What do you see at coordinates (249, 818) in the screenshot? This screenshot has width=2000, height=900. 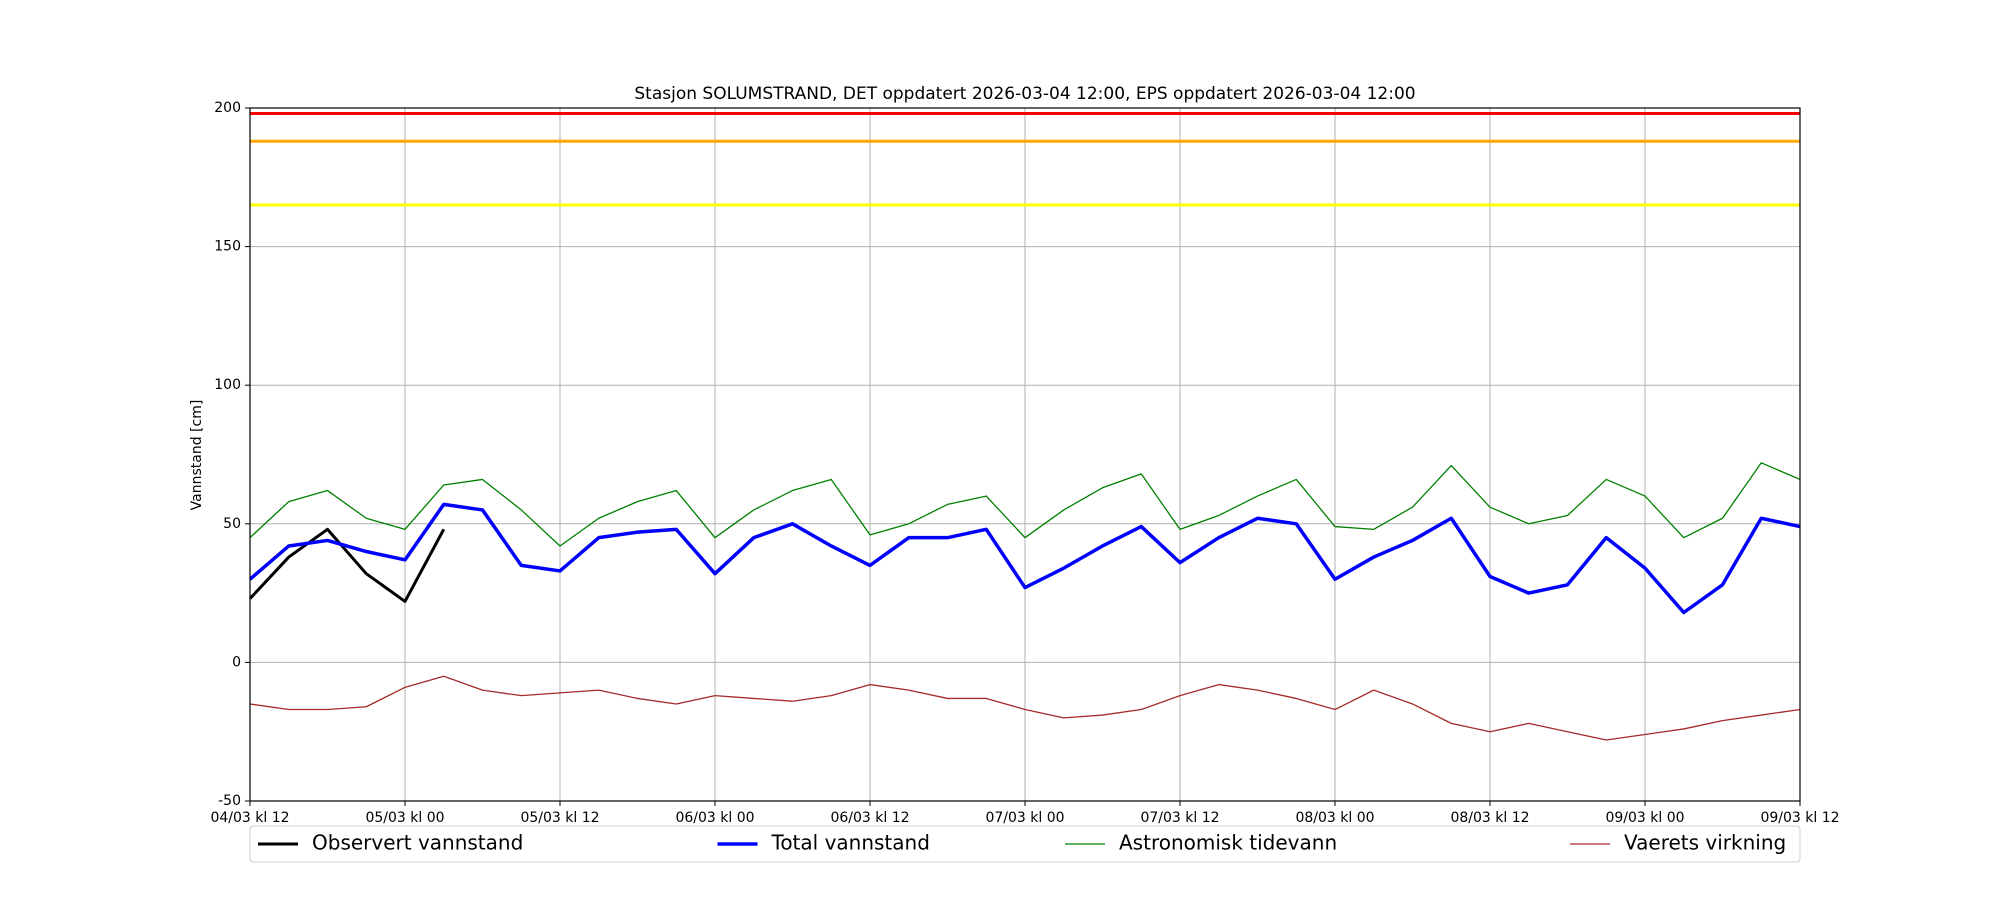 I see `x-tick-label: 04/03 kl 12` at bounding box center [249, 818].